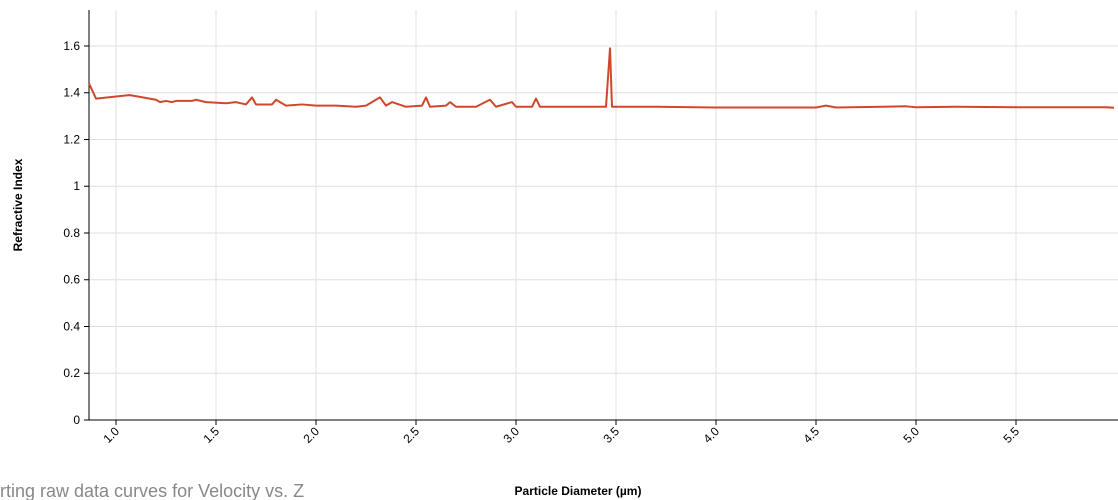  Describe the element at coordinates (511, 435) in the screenshot. I see `x-tick-label: 3.0` at that location.